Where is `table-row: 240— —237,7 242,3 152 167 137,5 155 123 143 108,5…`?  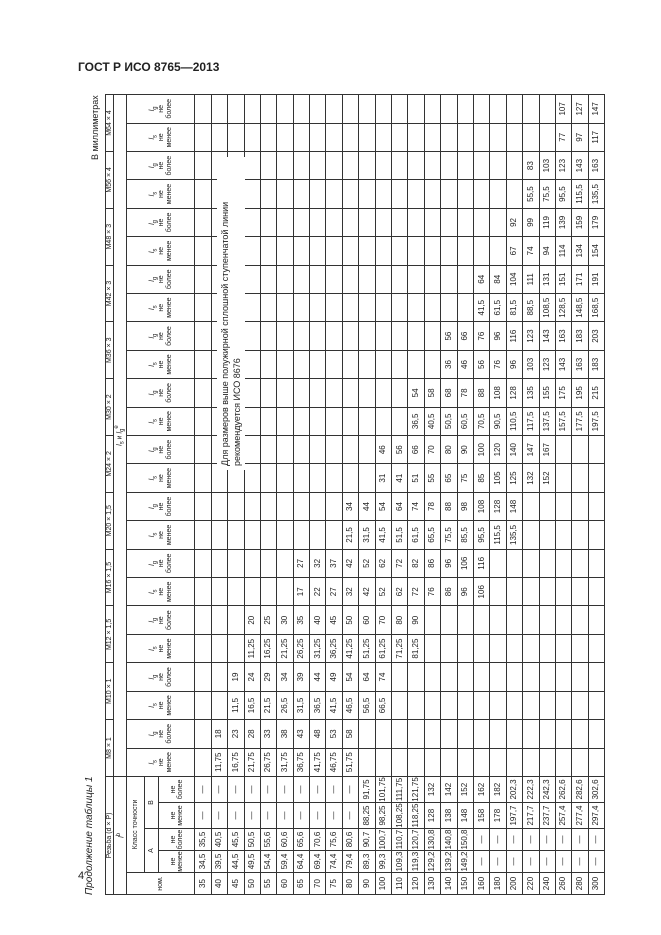 table-row: 240— —237,7 242,3 152 167 137,5 155 123 143 108,5… is located at coordinates (547, 494).